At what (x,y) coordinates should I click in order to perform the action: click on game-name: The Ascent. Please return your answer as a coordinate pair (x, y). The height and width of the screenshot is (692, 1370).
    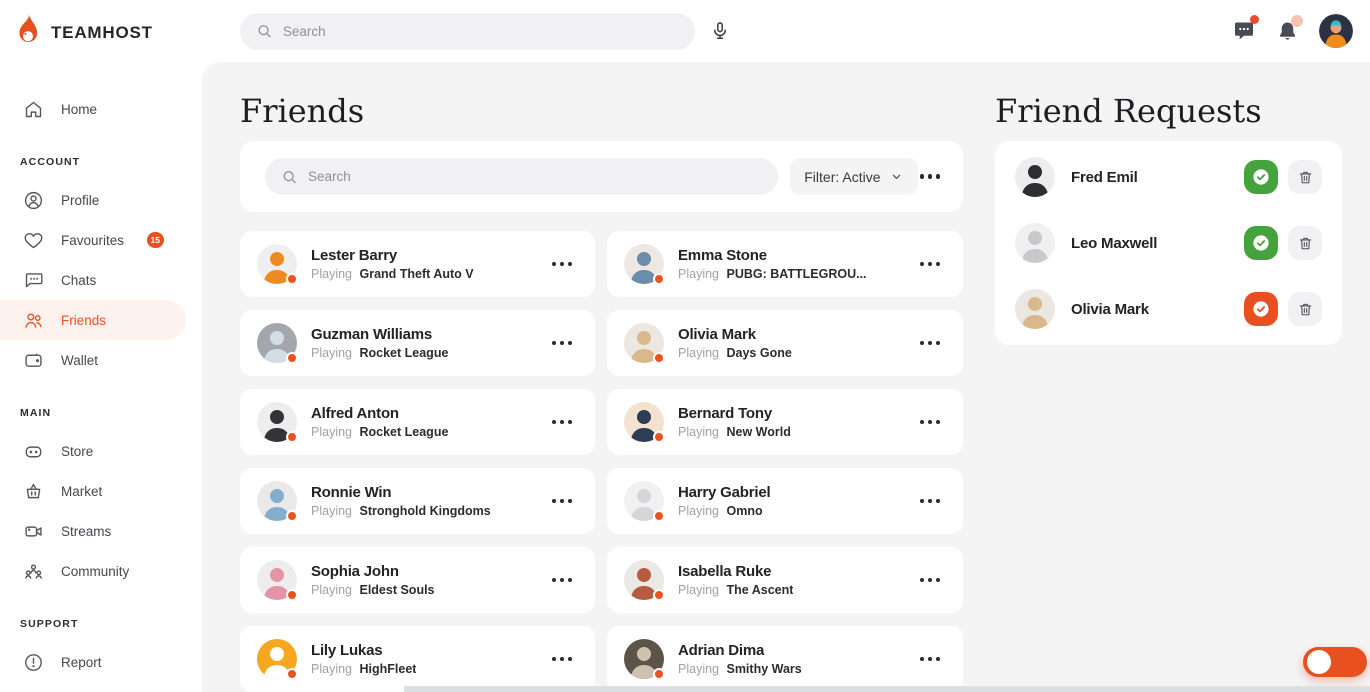
    Looking at the image, I should click on (760, 590).